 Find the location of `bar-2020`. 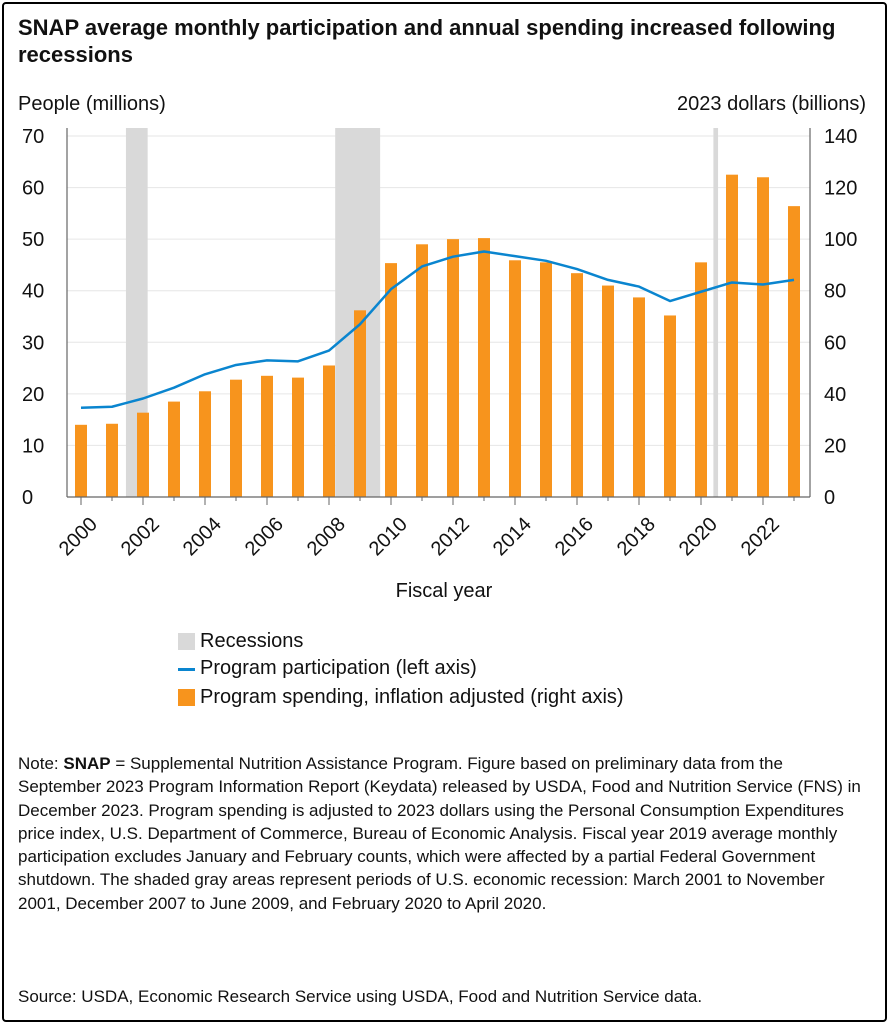

bar-2020 is located at coordinates (701, 379).